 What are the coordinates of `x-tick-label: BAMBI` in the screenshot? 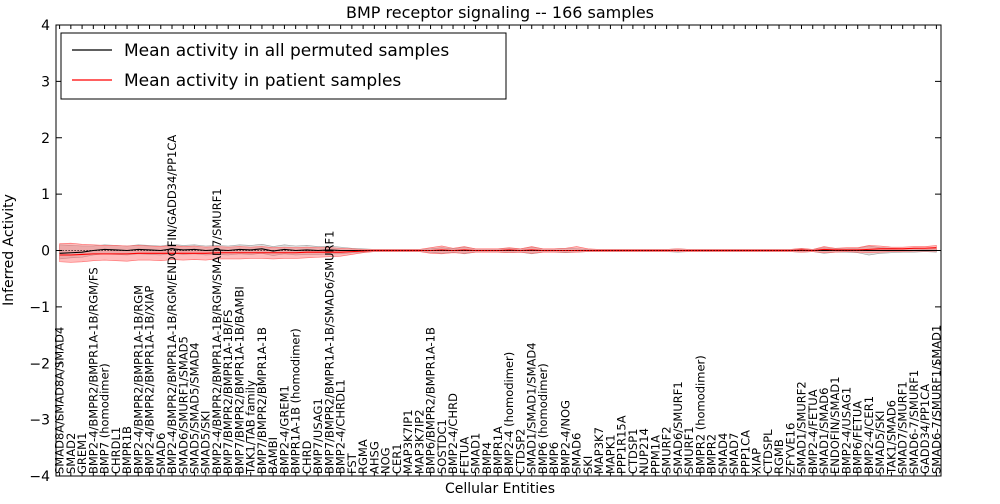 It's located at (273, 455).